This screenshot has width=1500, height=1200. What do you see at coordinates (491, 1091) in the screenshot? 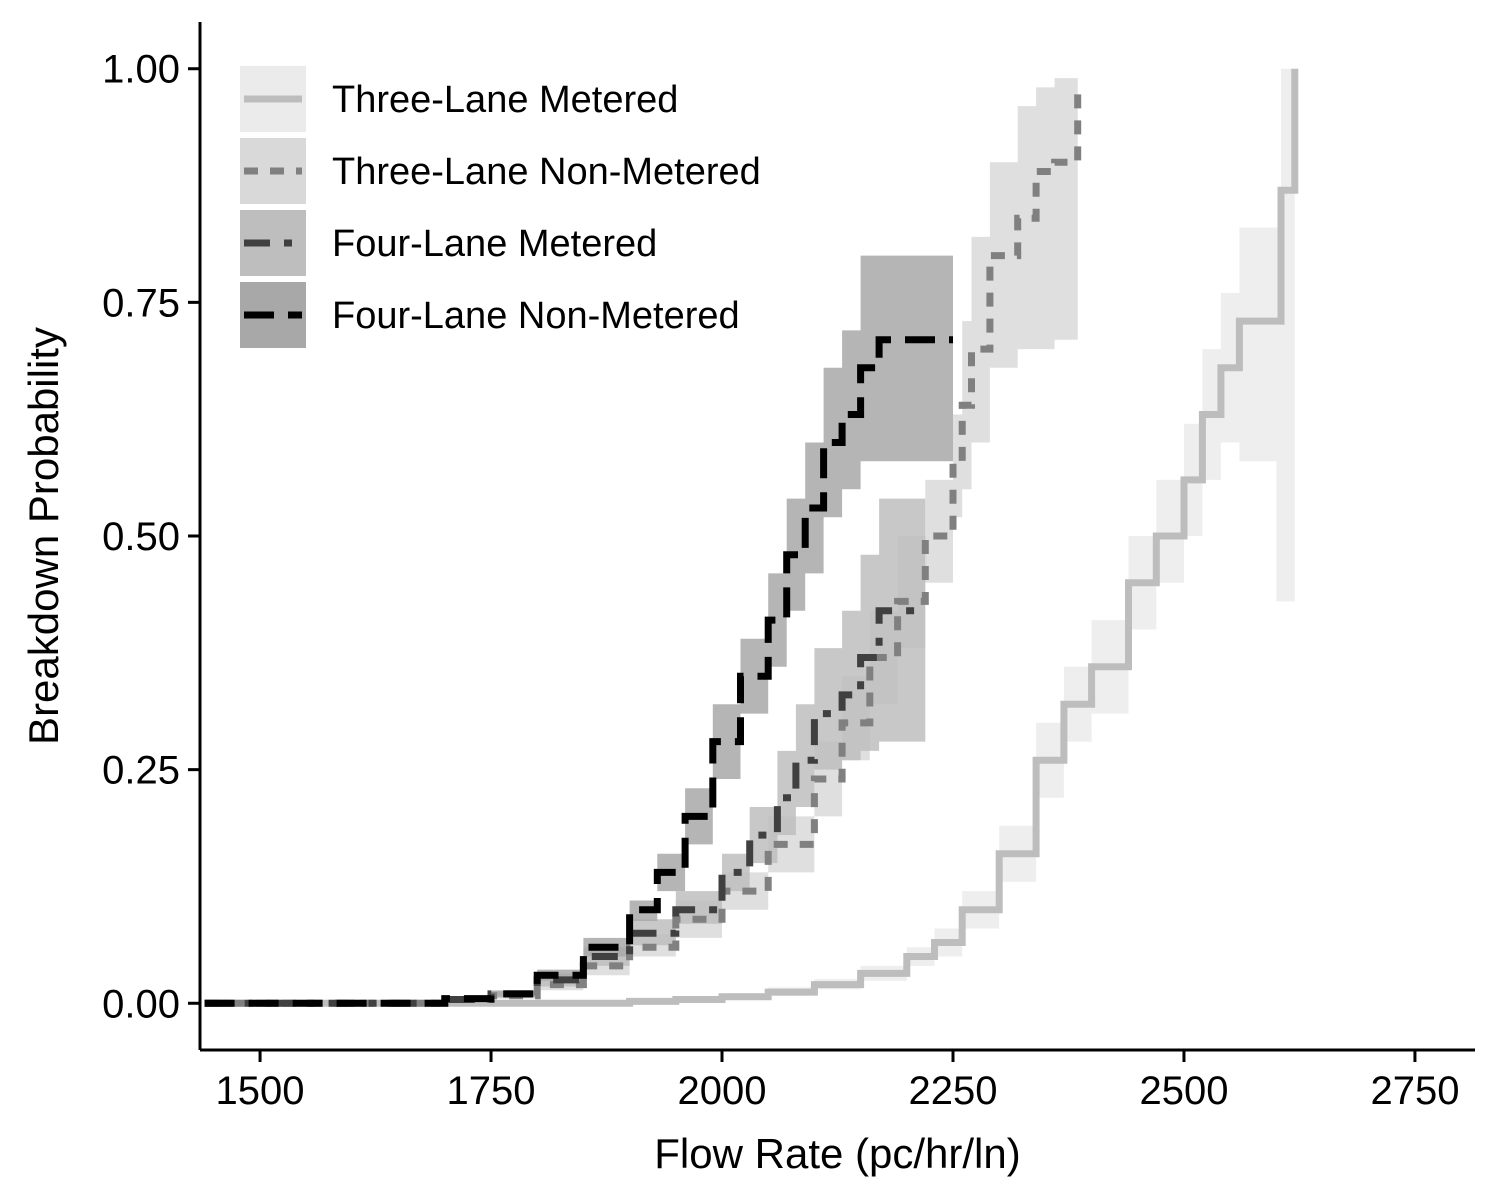
I see `x-tick-label: 1750` at bounding box center [491, 1091].